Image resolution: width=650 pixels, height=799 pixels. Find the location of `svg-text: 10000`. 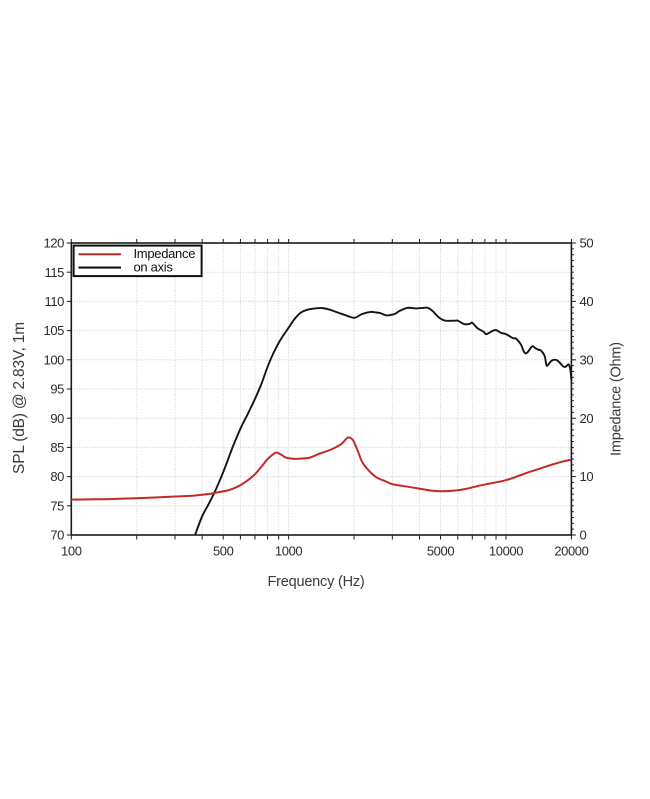

svg-text: 10000 is located at coordinates (506, 551).